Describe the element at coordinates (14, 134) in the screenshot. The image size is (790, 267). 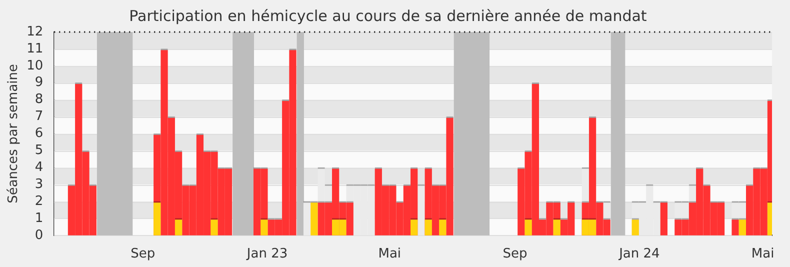
I see `y-axis-title: Séances par semaine` at that location.